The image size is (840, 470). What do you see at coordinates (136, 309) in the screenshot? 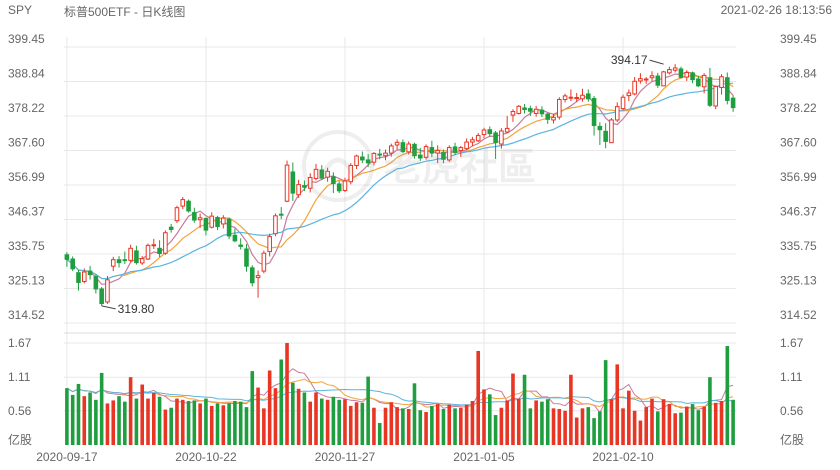
I see `annotation-label: 319.80` at bounding box center [136, 309].